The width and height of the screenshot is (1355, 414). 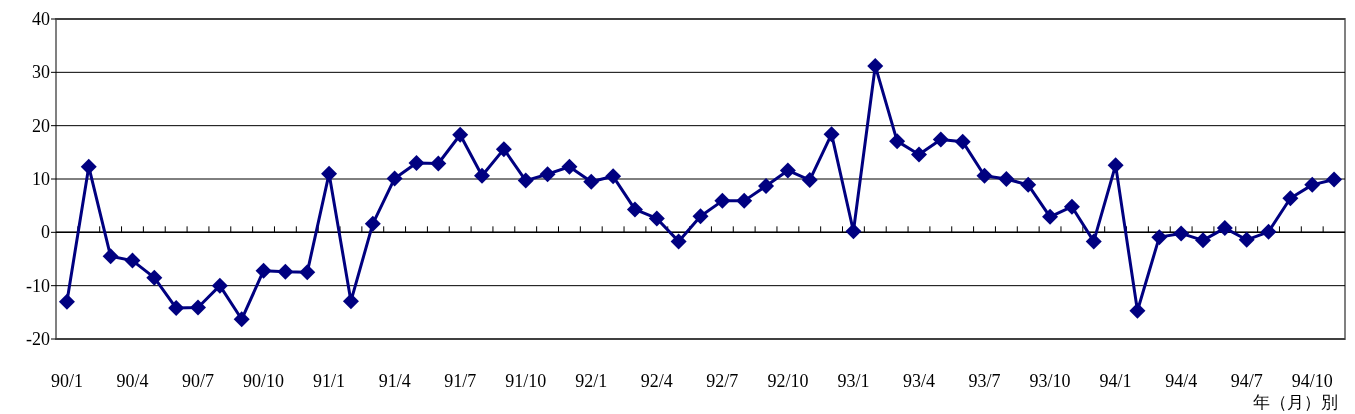 I want to click on y-tick-label: 40, so click(x=41, y=19).